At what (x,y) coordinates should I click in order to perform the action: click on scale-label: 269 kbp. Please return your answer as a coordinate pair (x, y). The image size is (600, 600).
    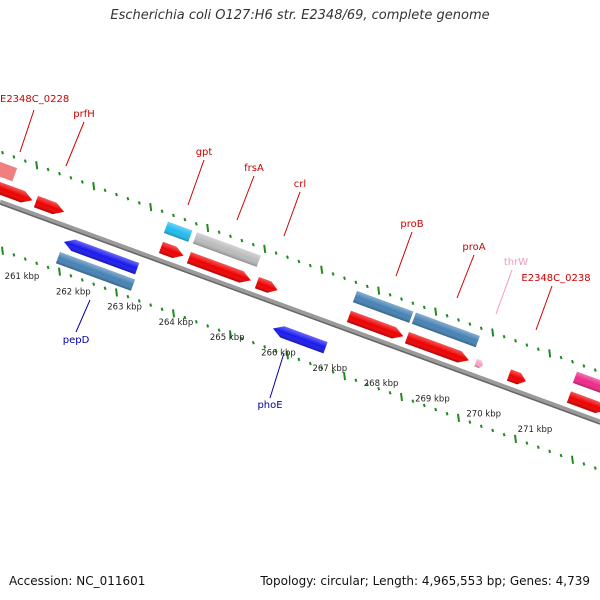
    Looking at the image, I should click on (432, 399).